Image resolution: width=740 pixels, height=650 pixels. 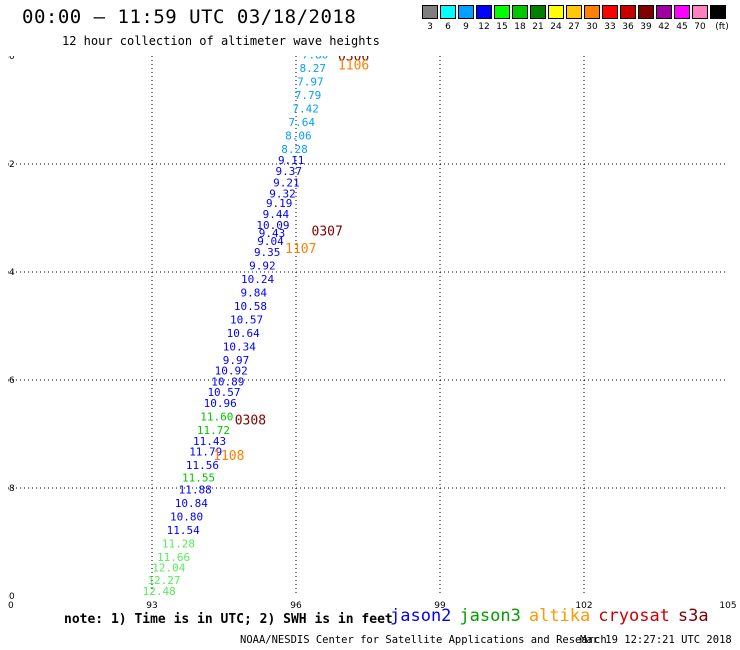 What do you see at coordinates (298, 136) in the screenshot?
I see `wave-height-value: 8.06` at bounding box center [298, 136].